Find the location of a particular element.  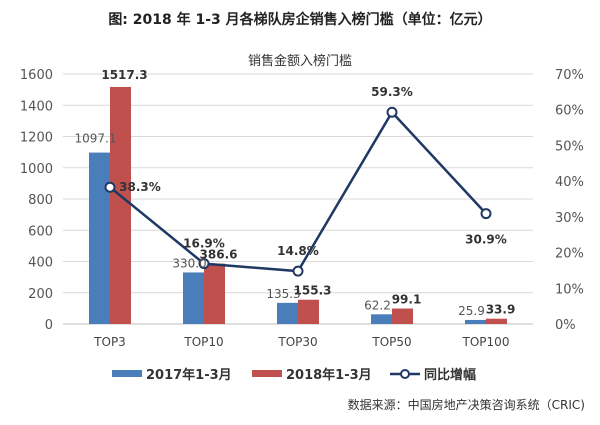

legend-swatch-2018 is located at coordinates (267, 373).